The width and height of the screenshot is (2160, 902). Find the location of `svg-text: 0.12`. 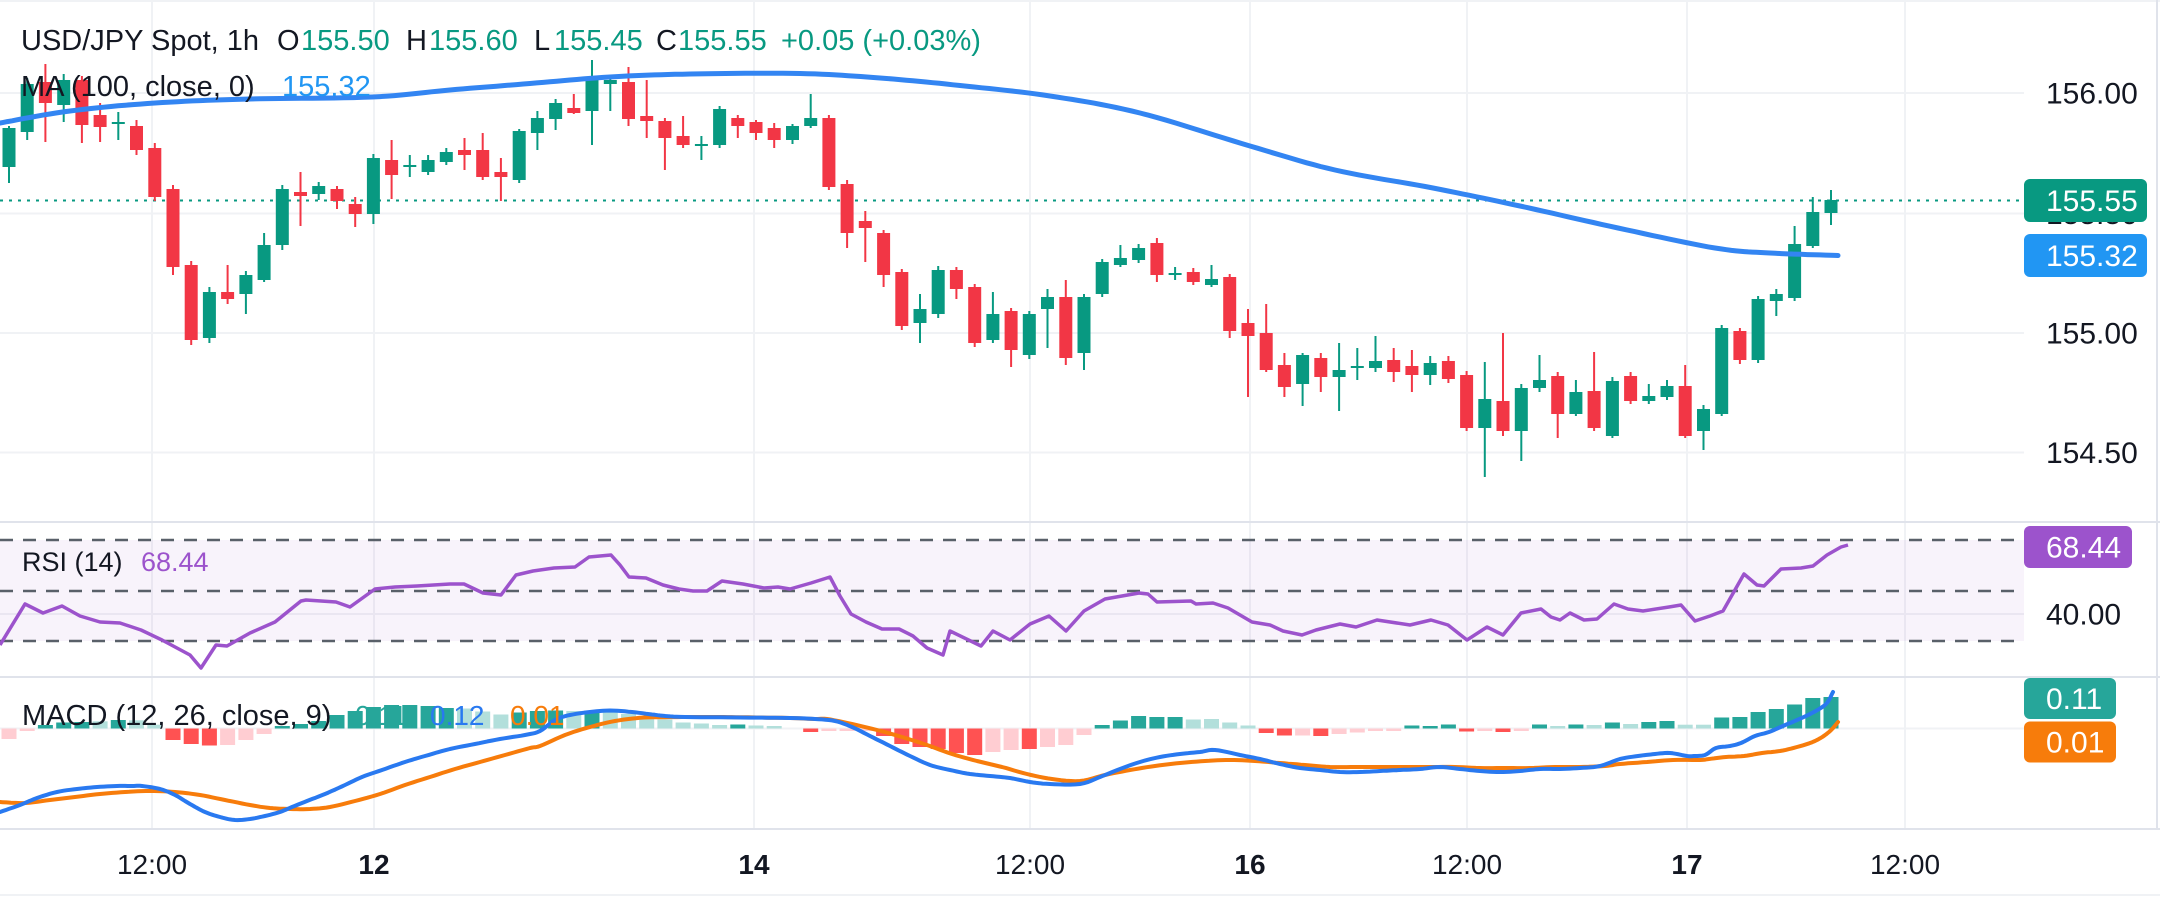

svg-text: 0.12 is located at coordinates (457, 715).